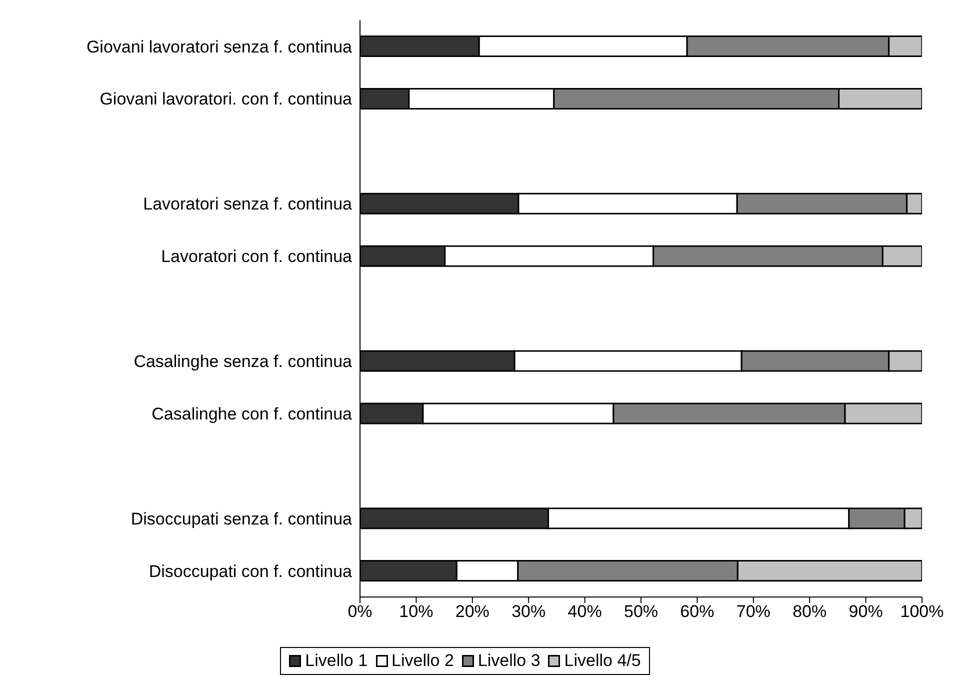 This screenshot has width=960, height=693. What do you see at coordinates (423, 661) in the screenshot?
I see `legend-label: Livello 2` at bounding box center [423, 661].